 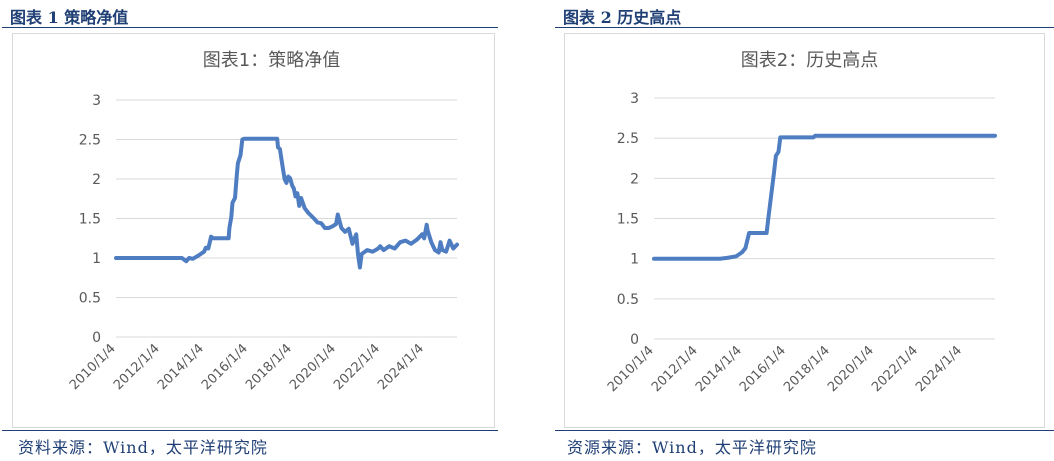 I want to click on chart-title: 图表1：策略净值, so click(x=271, y=60).